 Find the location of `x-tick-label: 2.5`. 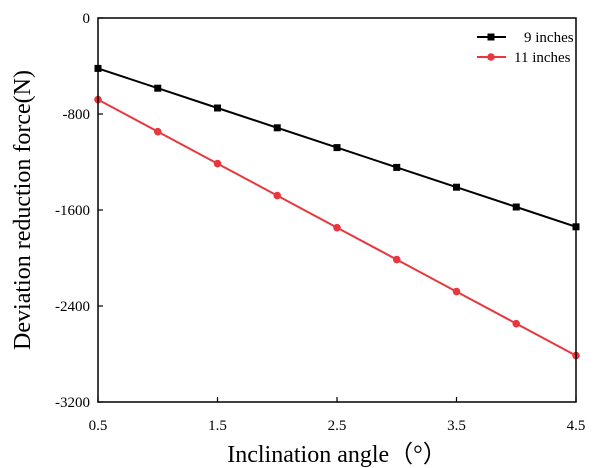

x-tick-label: 2.5 is located at coordinates (337, 426).